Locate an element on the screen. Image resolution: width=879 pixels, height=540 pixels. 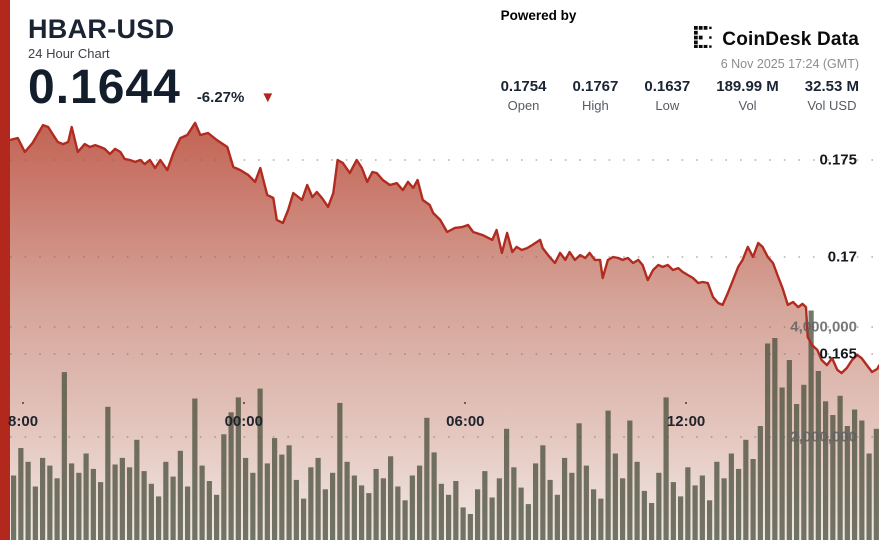
time-axis-tick: 12:00 is located at coordinates (686, 421).